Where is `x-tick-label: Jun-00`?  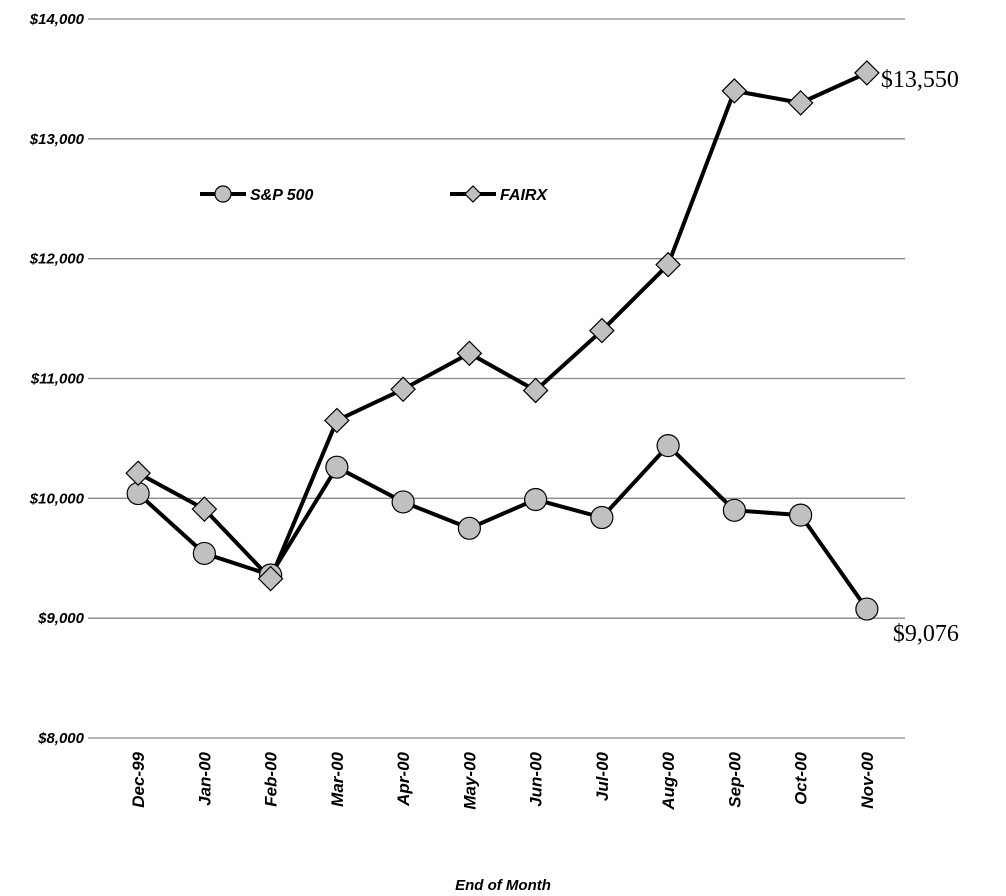
x-tick-label: Jun-00 is located at coordinates (536, 778).